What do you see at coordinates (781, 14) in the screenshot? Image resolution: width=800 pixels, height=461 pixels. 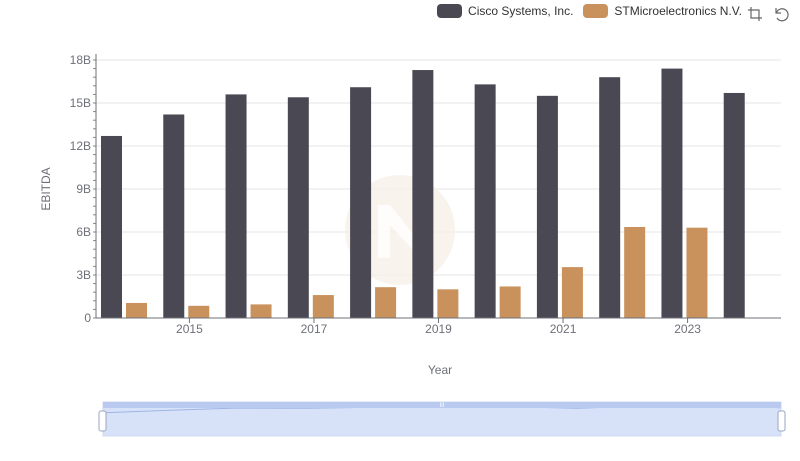 I see `restore-icon` at bounding box center [781, 14].